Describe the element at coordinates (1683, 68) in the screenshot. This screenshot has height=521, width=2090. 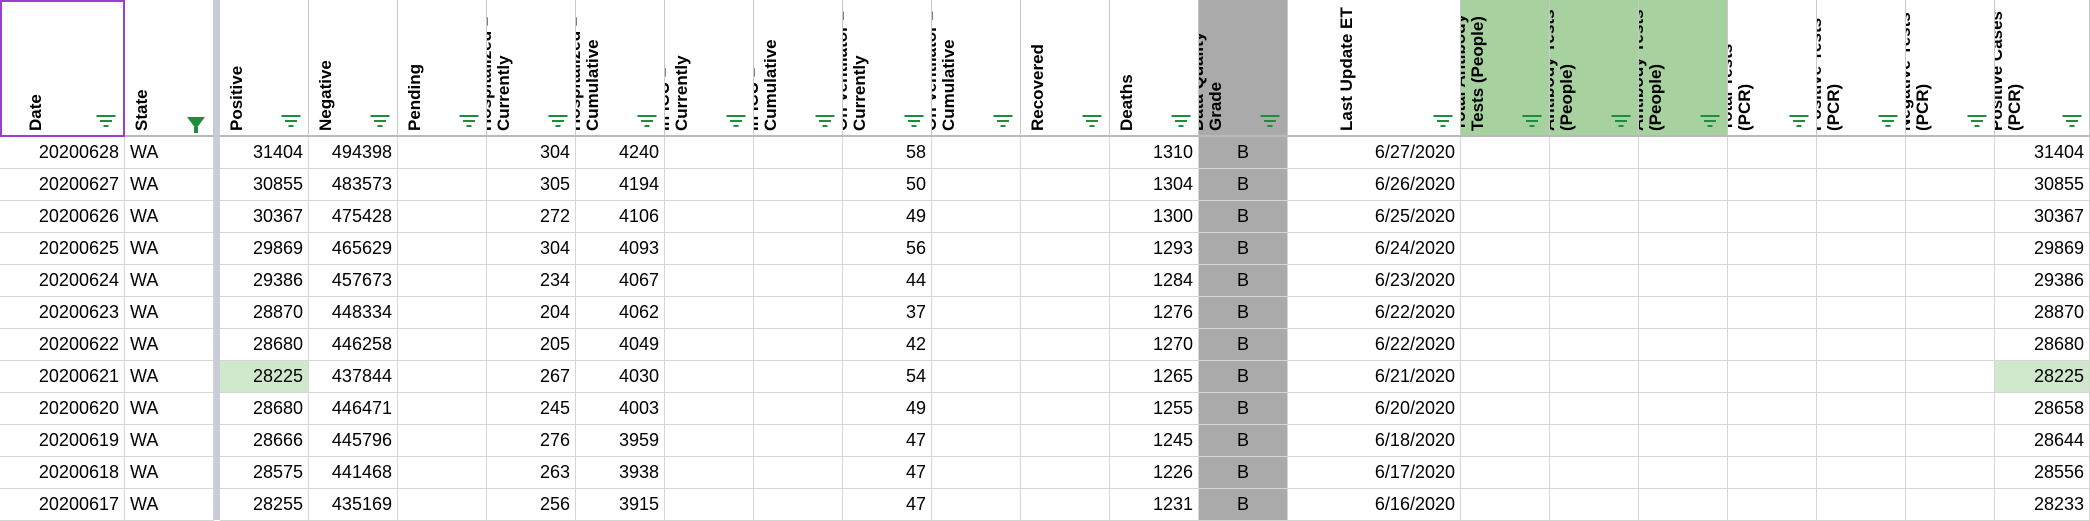
I see `column-header-ab_neg: Negative Antibody Tests (People)` at that location.